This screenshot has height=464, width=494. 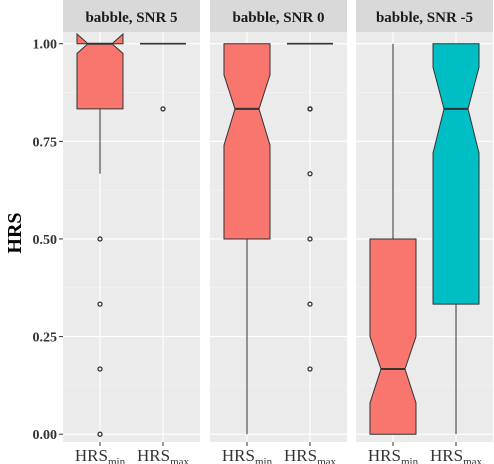 I want to click on y-axis: 0.00 0.25 0.50 0.75 1.00, so click(x=48, y=240).